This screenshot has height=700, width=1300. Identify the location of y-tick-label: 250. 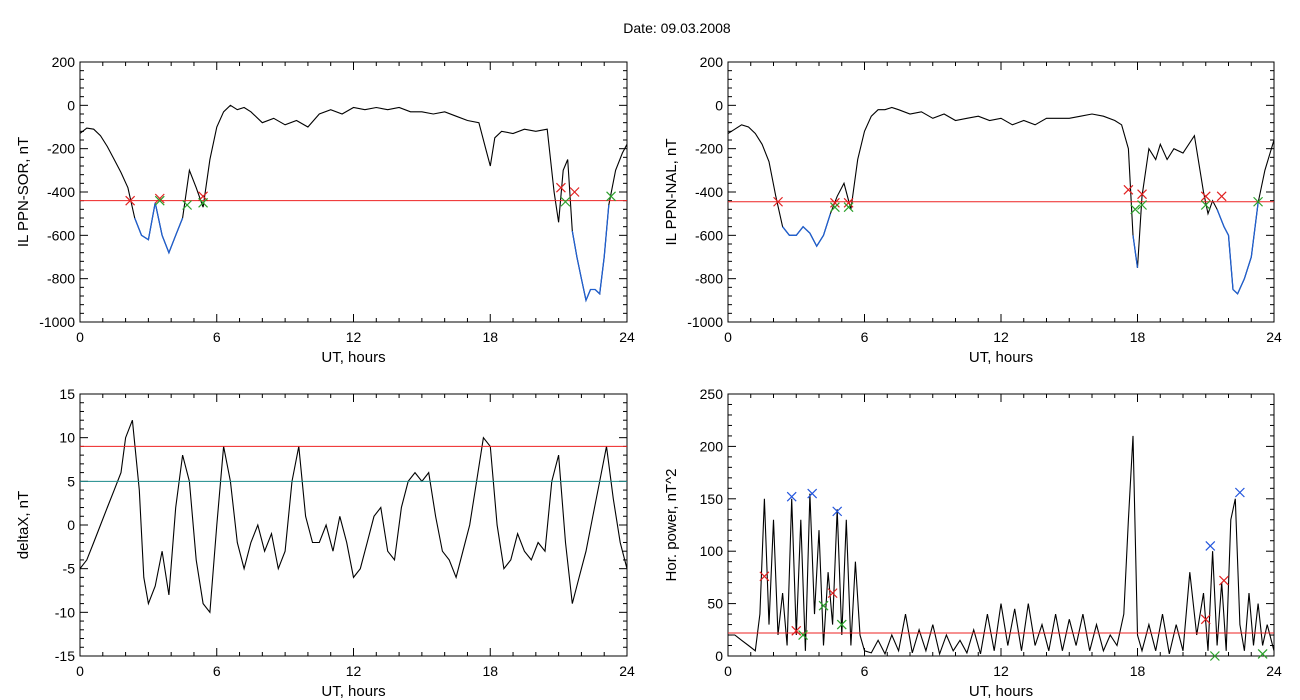
(712, 394).